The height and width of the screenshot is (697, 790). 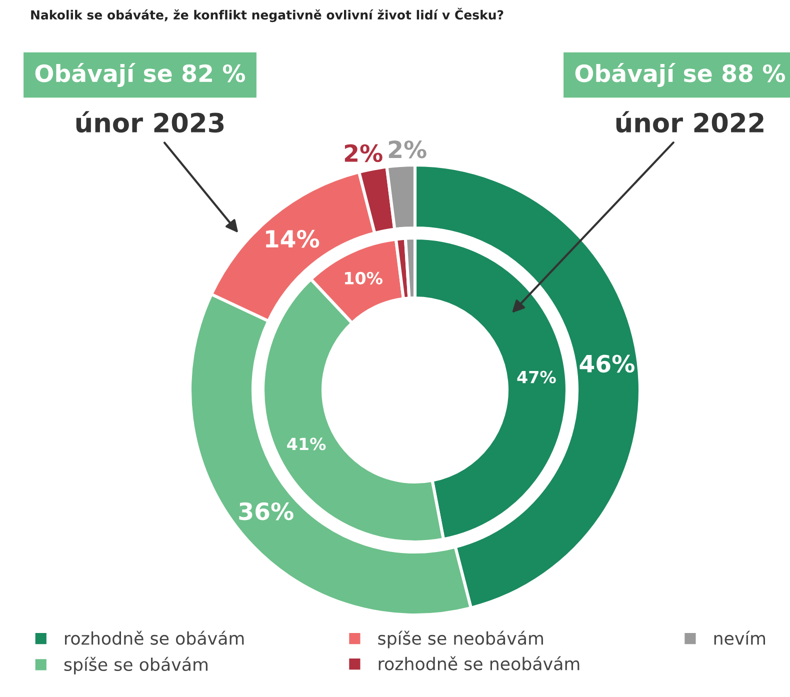 What do you see at coordinates (363, 278) in the screenshot?
I see `data-label: 10%` at bounding box center [363, 278].